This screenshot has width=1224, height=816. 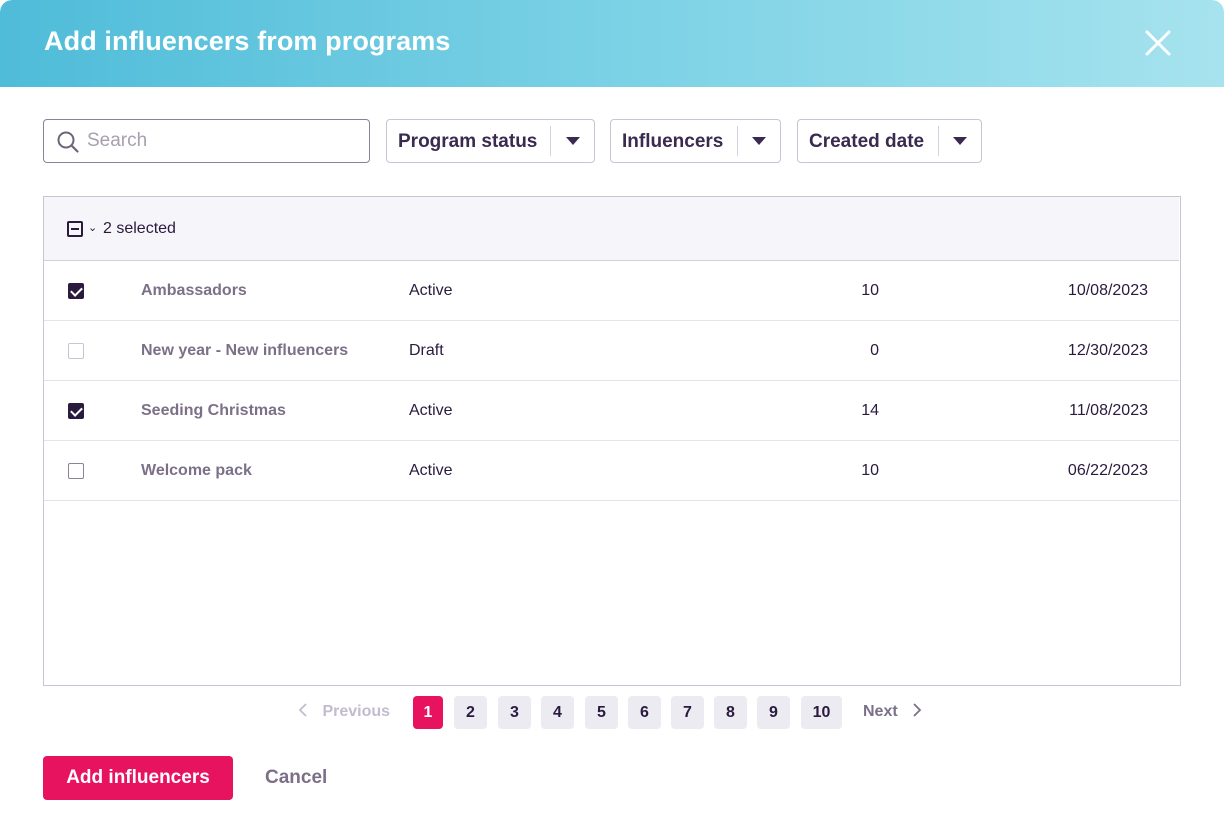 What do you see at coordinates (730, 712) in the screenshot?
I see `page-button-8: 8` at bounding box center [730, 712].